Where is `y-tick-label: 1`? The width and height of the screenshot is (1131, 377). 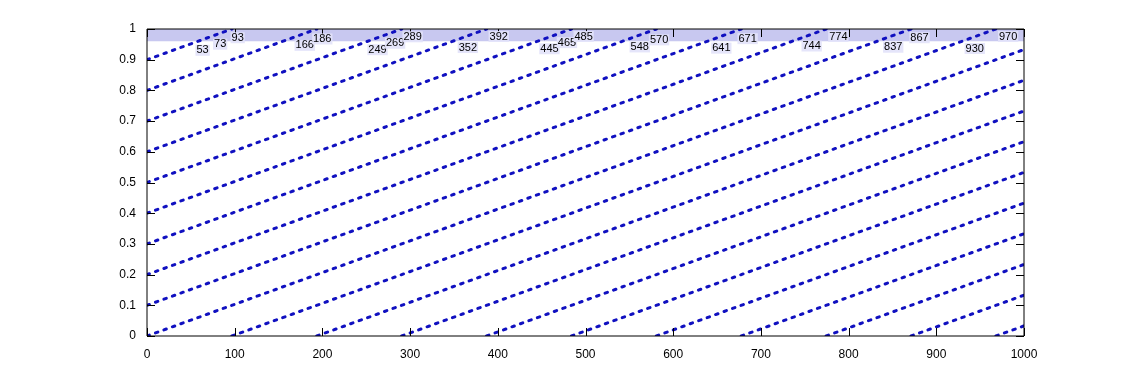 y-tick-label: 1 is located at coordinates (133, 28).